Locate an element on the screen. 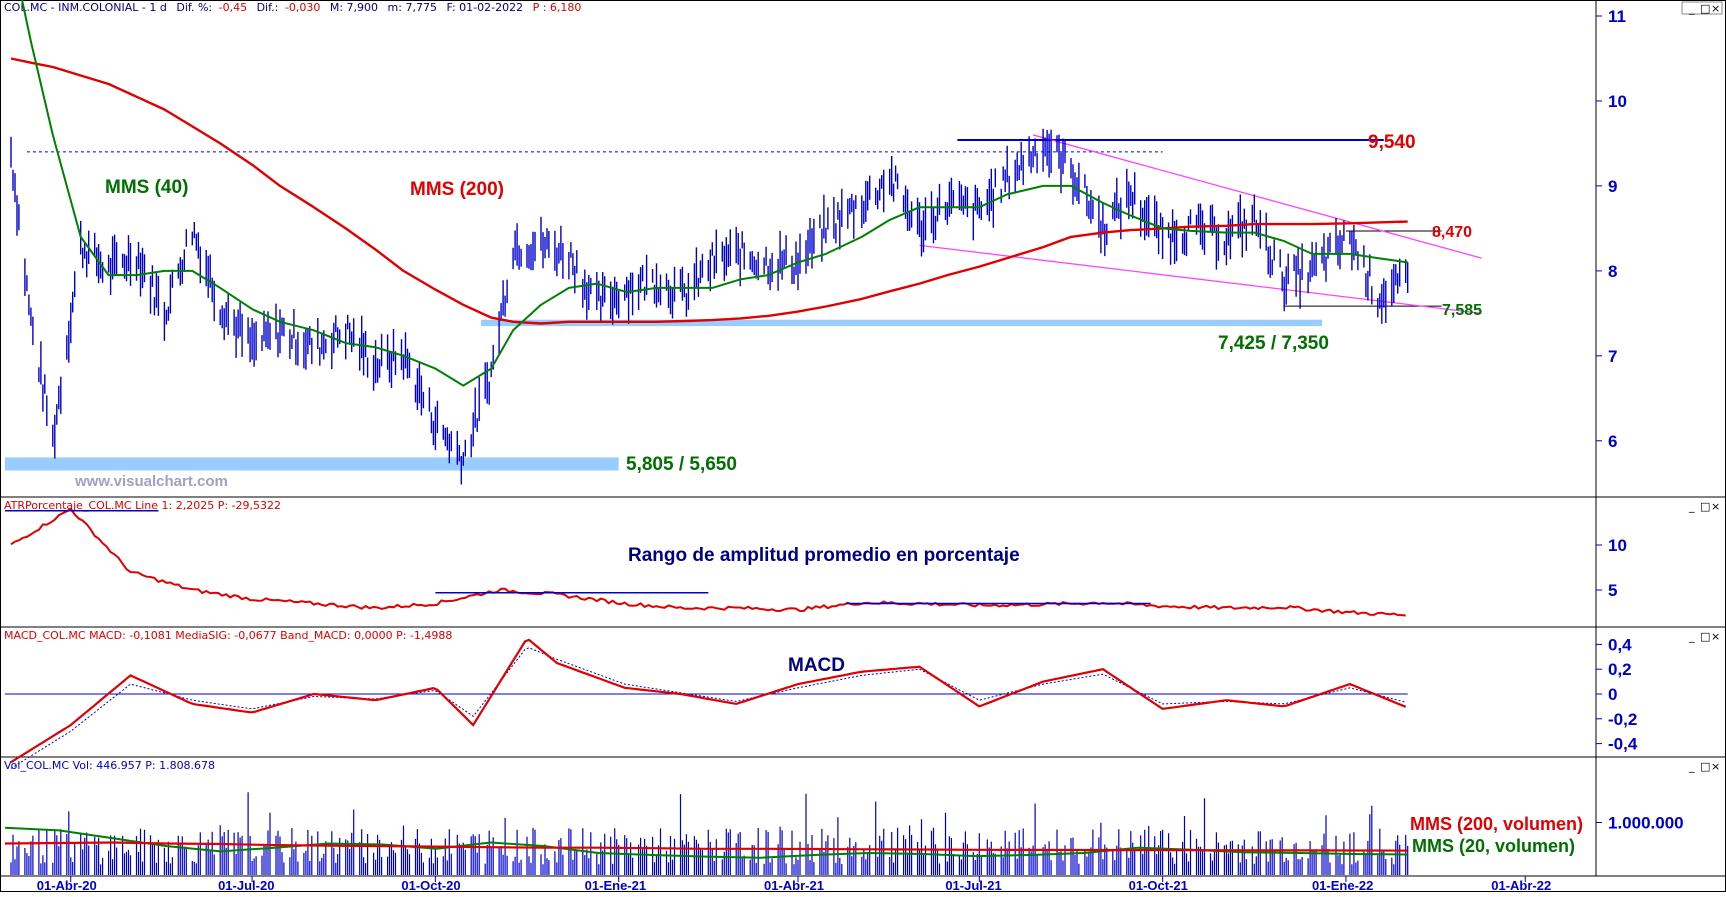 The height and width of the screenshot is (897, 1726). price-window-buttons: _ □ × is located at coordinates (1702, 8).